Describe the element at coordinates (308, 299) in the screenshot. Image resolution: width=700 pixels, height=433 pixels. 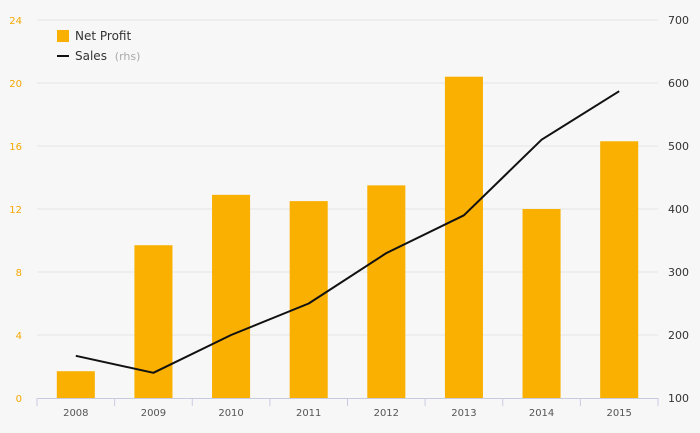
I see `bar-net-profit-2011` at that location.